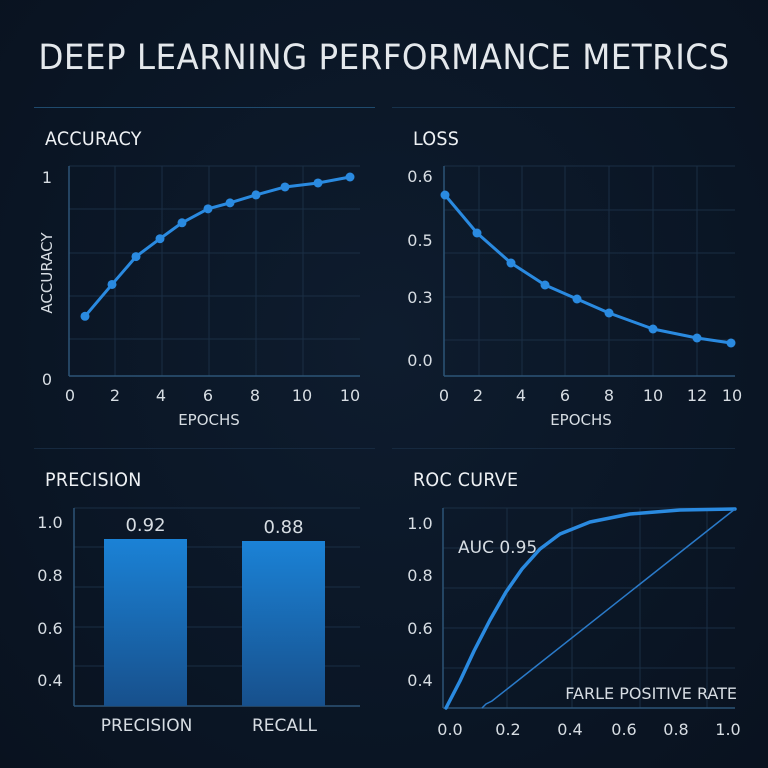 The image size is (768, 768). I want to click on x-tick-label: 0.4, so click(569, 729).